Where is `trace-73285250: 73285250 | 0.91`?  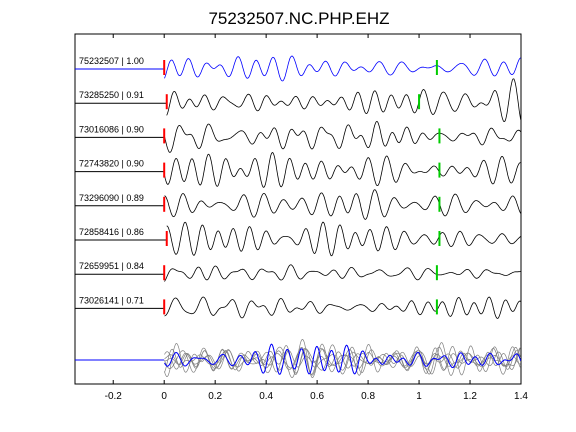 trace-73285250: 73285250 | 0.91 is located at coordinates (298, 100).